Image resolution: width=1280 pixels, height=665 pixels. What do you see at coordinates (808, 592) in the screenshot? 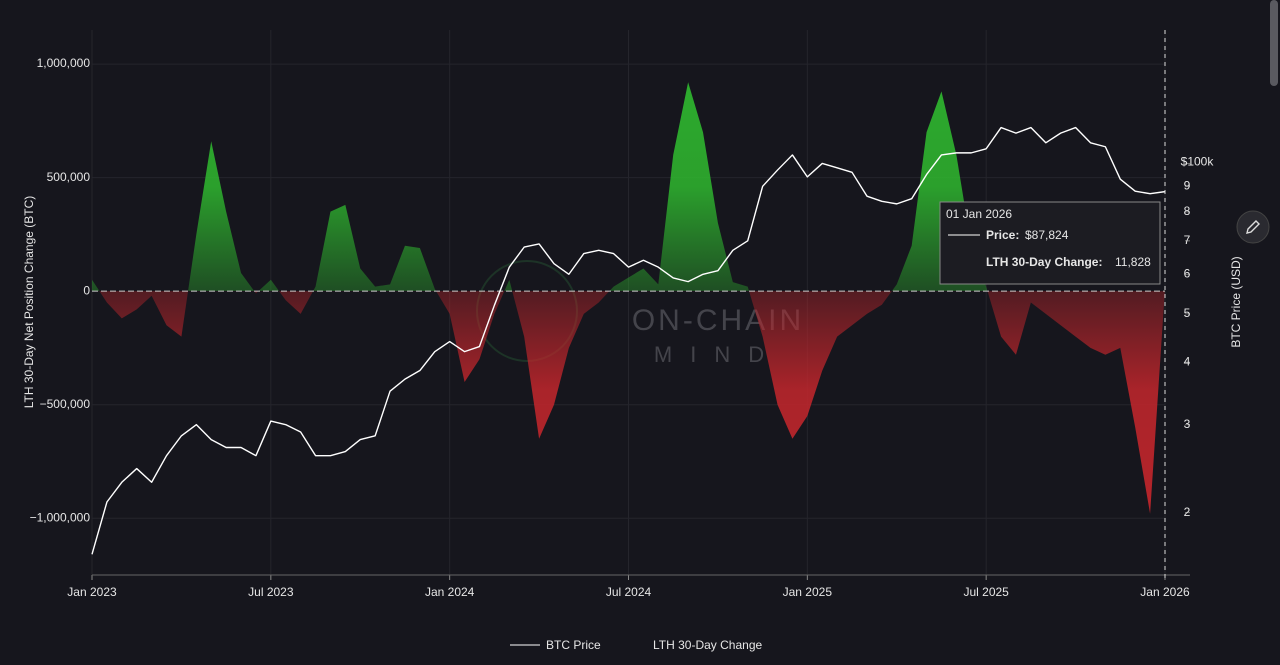
I see `x-tick-label: Jan 2025` at bounding box center [808, 592].